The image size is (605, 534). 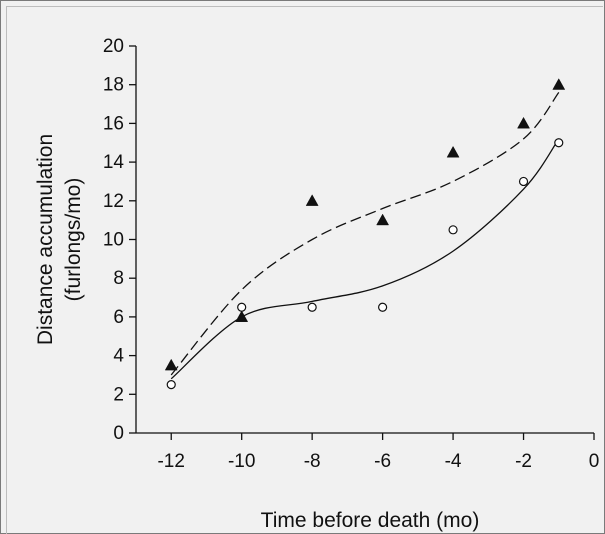 I want to click on y-tick-label: 18, so click(x=113, y=85).